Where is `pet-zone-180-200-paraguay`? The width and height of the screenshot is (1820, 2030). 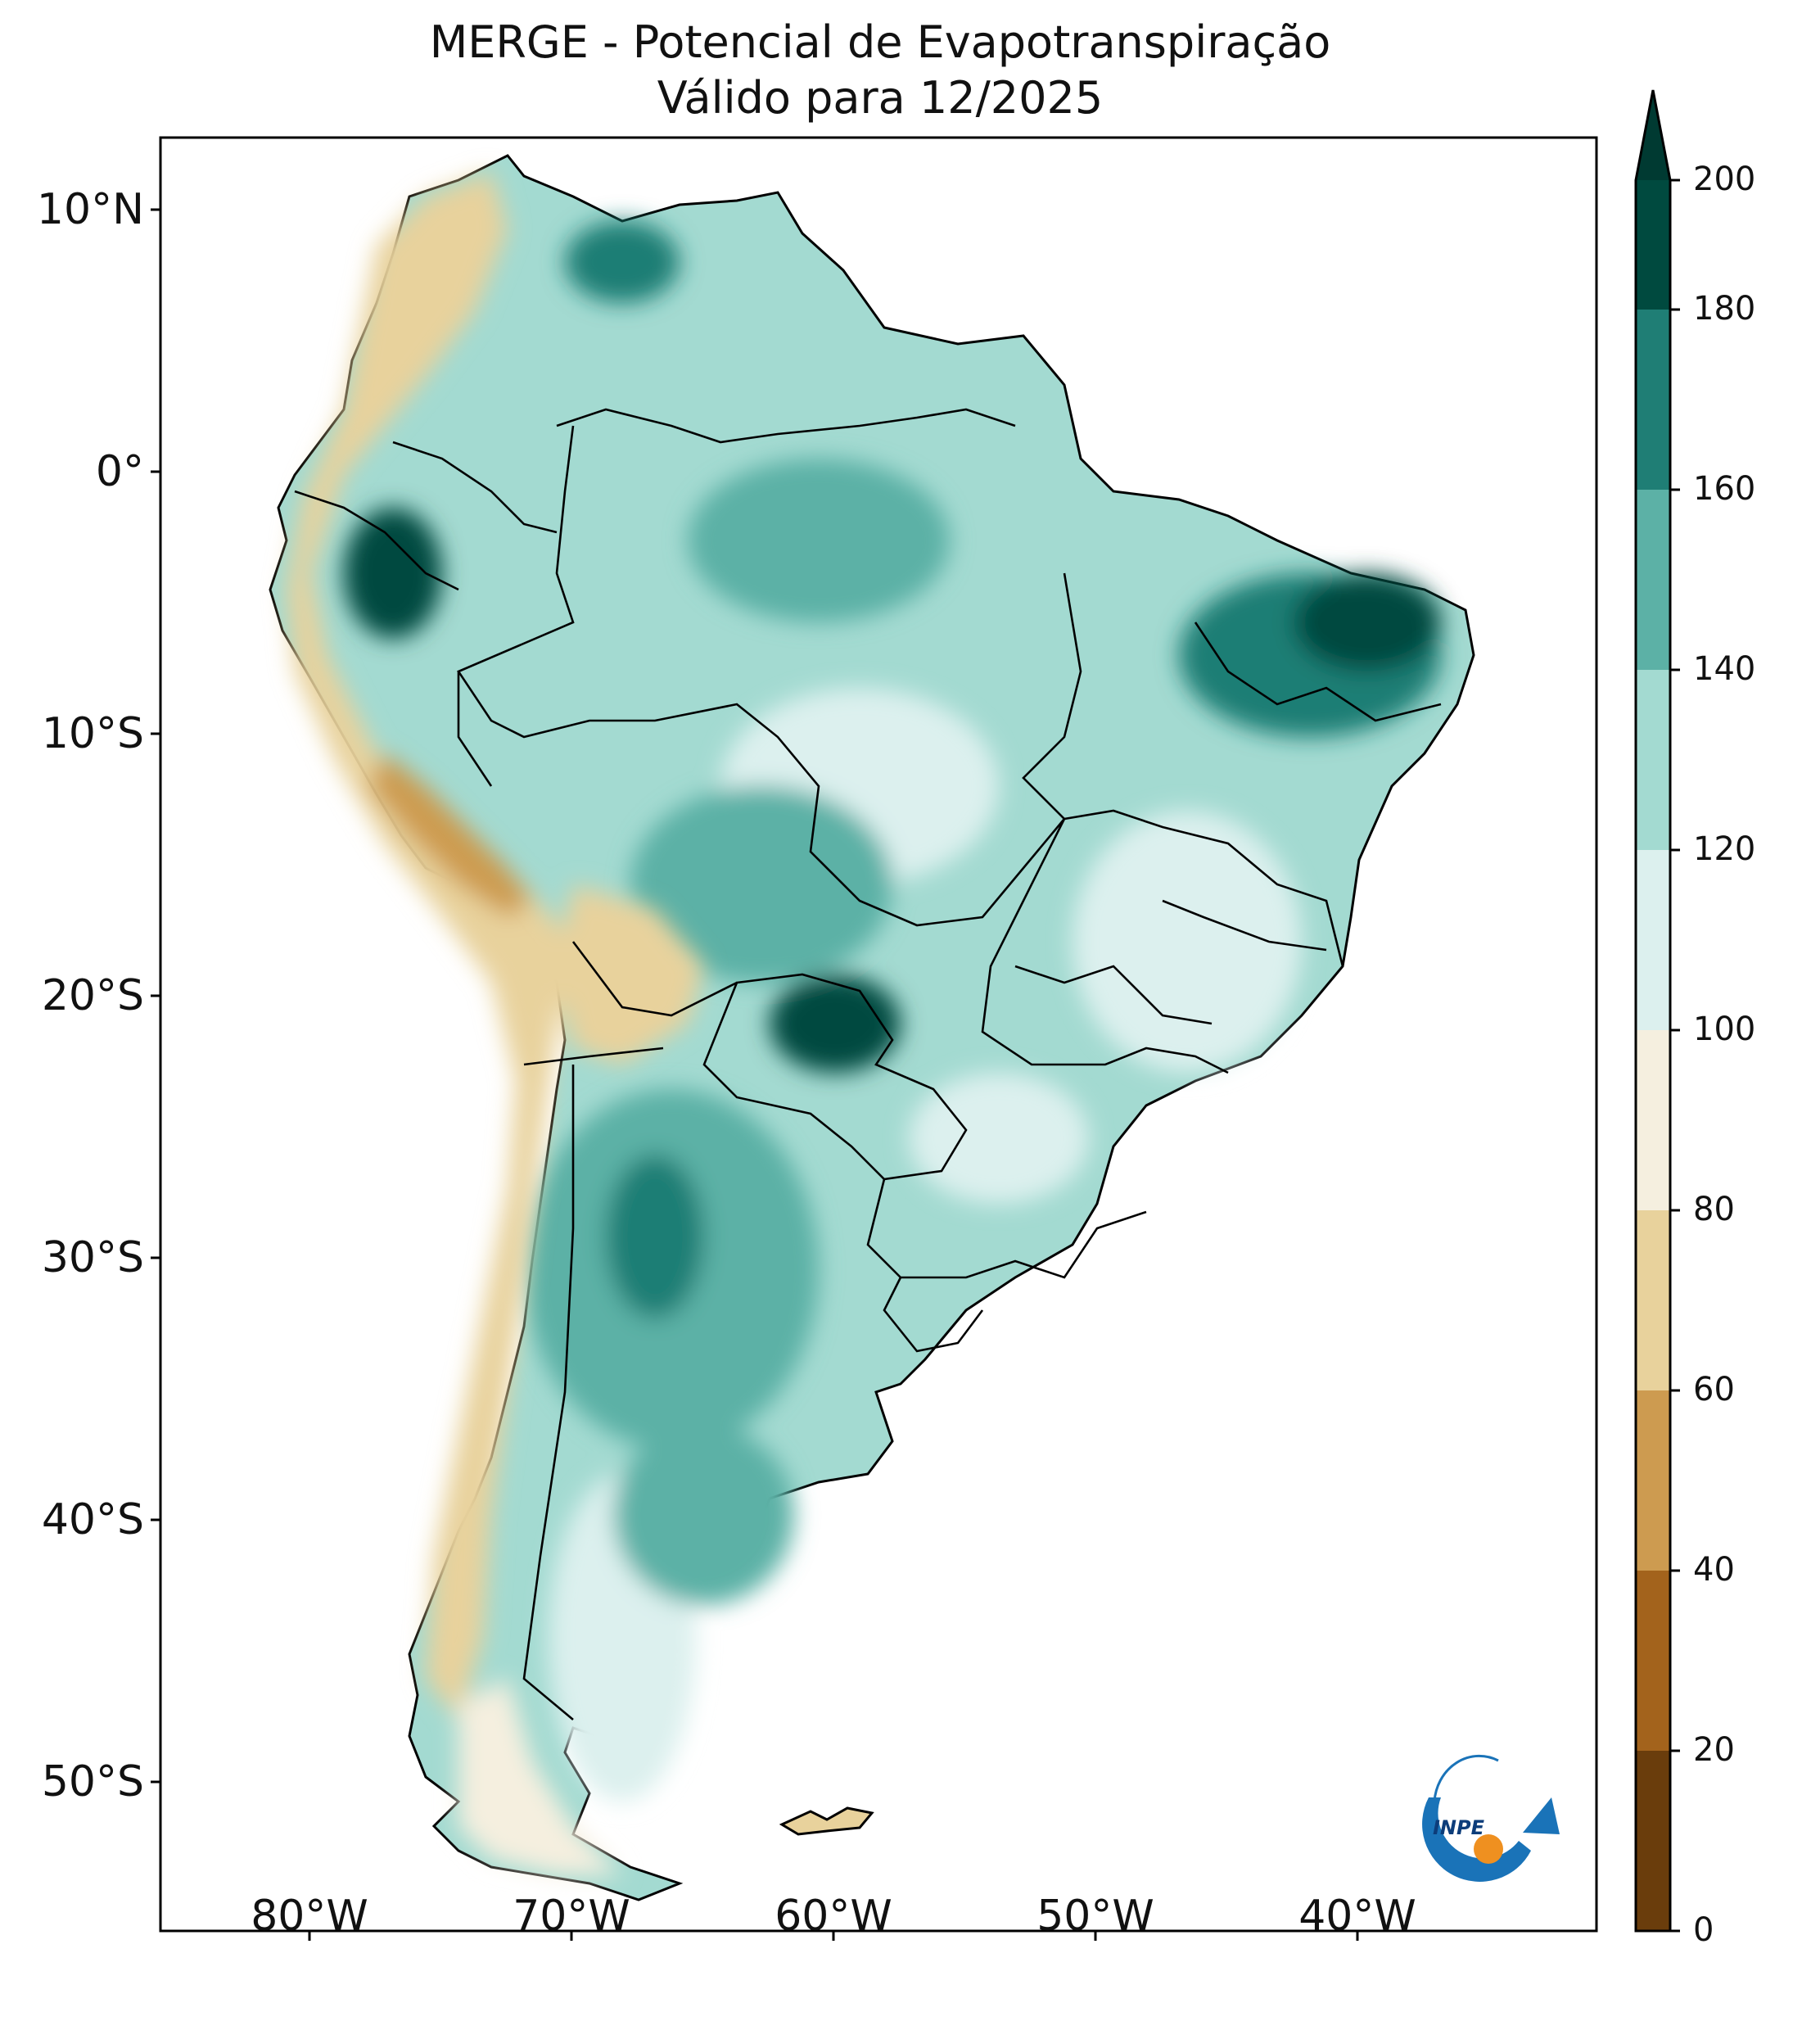
pet-zone-180-200-paraguay is located at coordinates (835, 1023).